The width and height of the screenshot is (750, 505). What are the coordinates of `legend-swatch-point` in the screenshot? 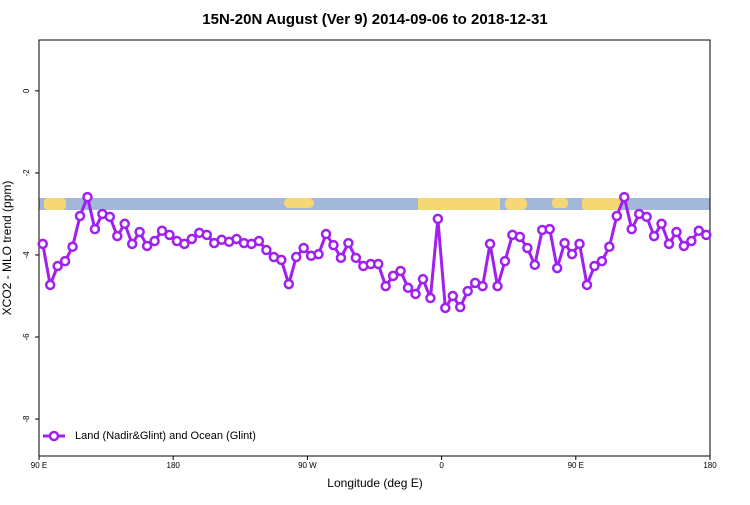 It's located at (54, 436).